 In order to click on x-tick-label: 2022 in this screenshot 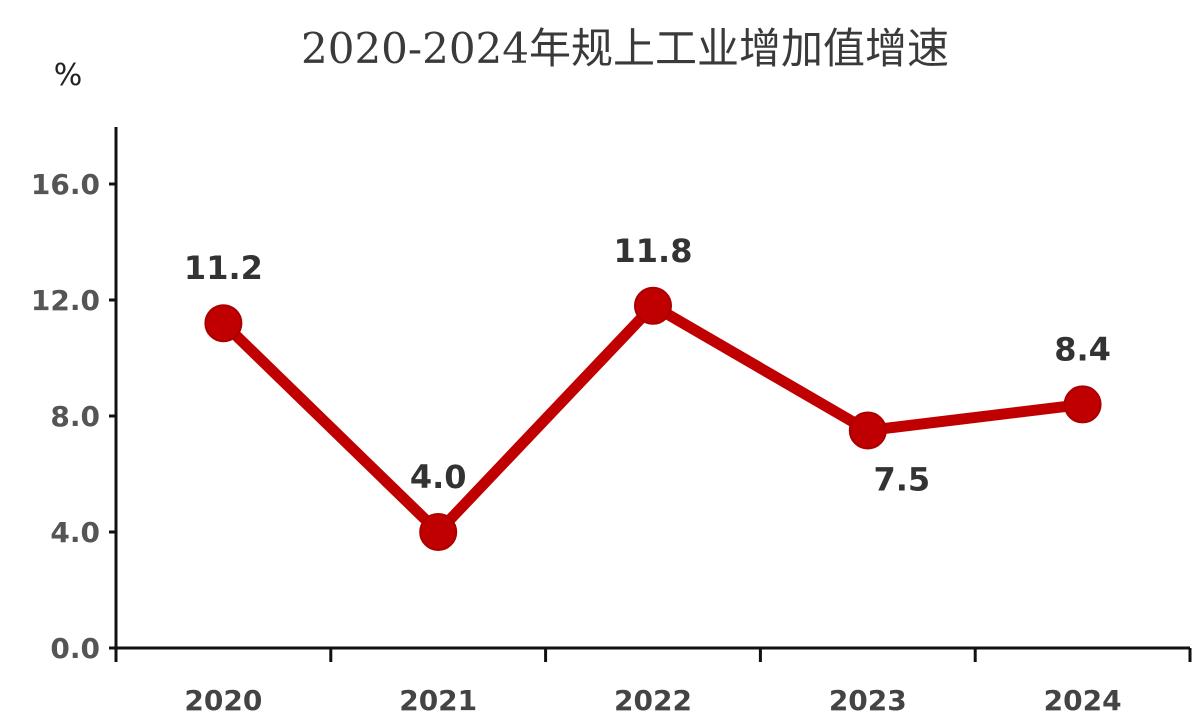, I will do `click(653, 700)`.